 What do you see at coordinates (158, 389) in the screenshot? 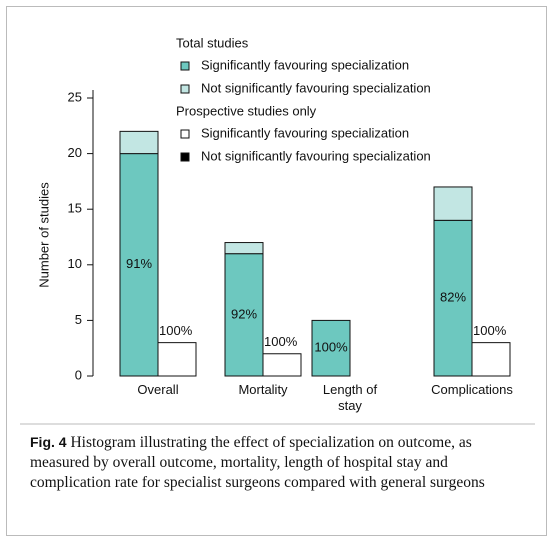
I see `x-tick-label: Overall` at bounding box center [158, 389].